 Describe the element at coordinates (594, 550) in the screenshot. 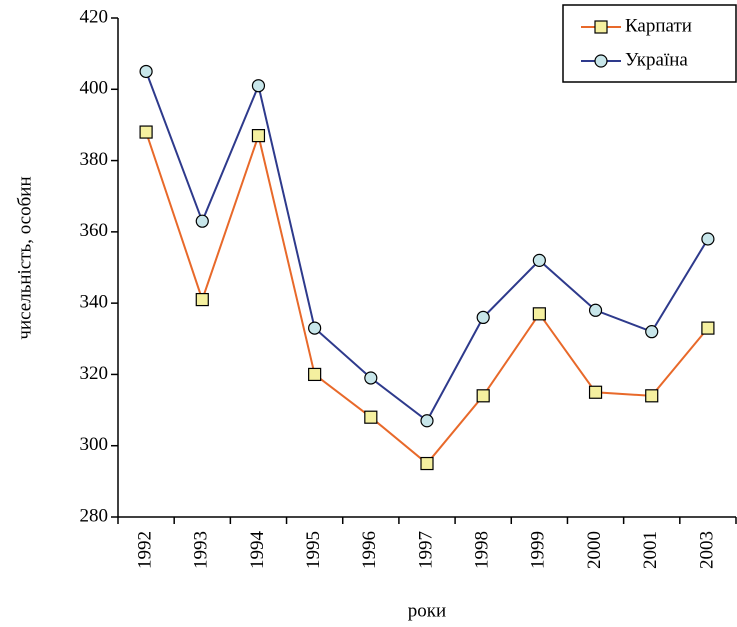

I see `x-tick-label: 2000` at that location.